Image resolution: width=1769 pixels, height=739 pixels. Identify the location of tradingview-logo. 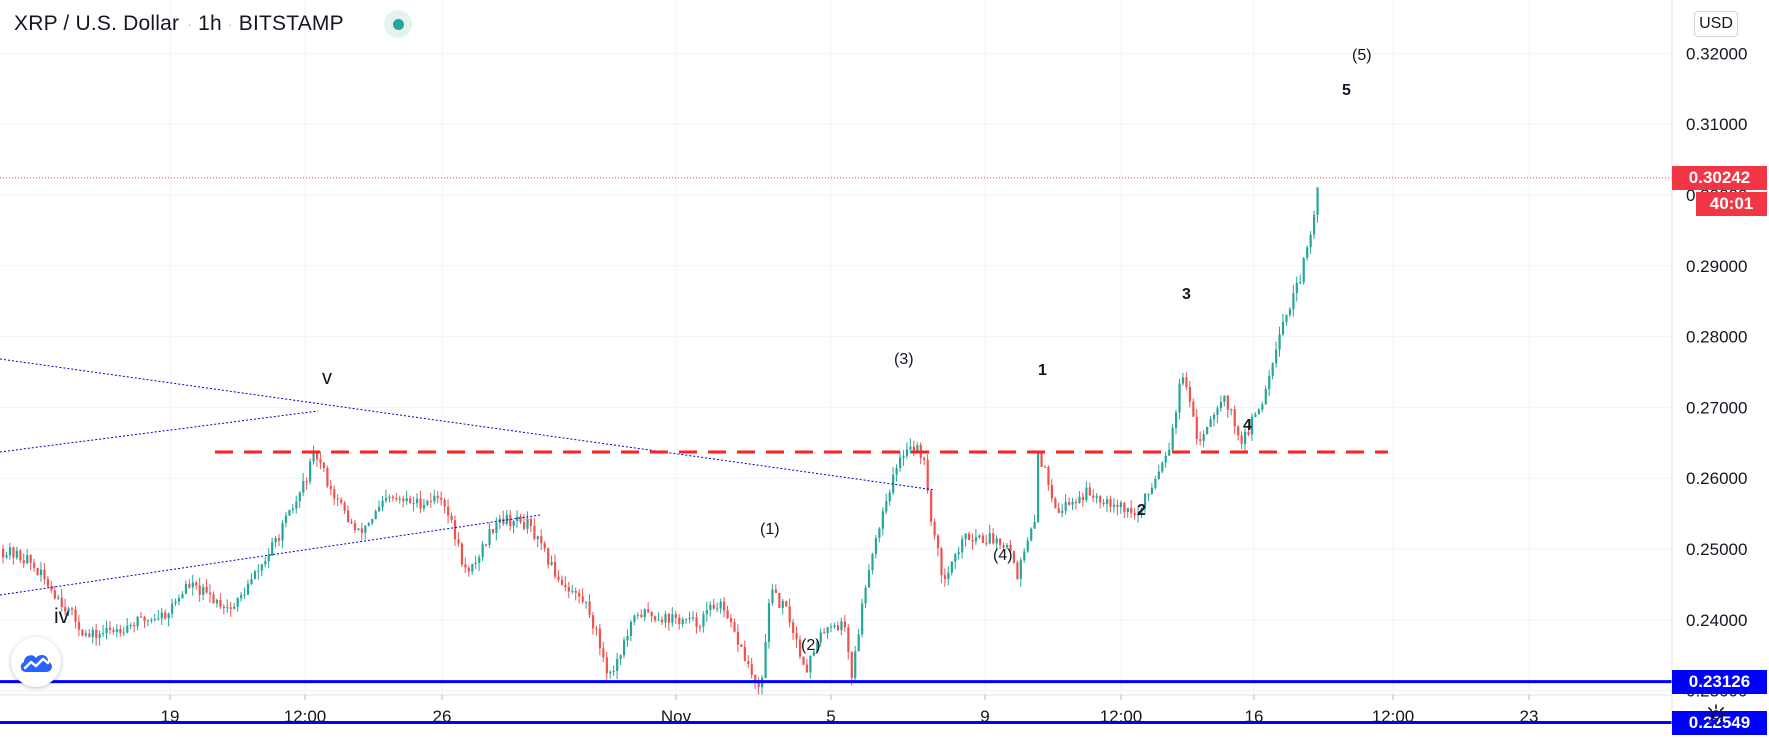
(36, 662).